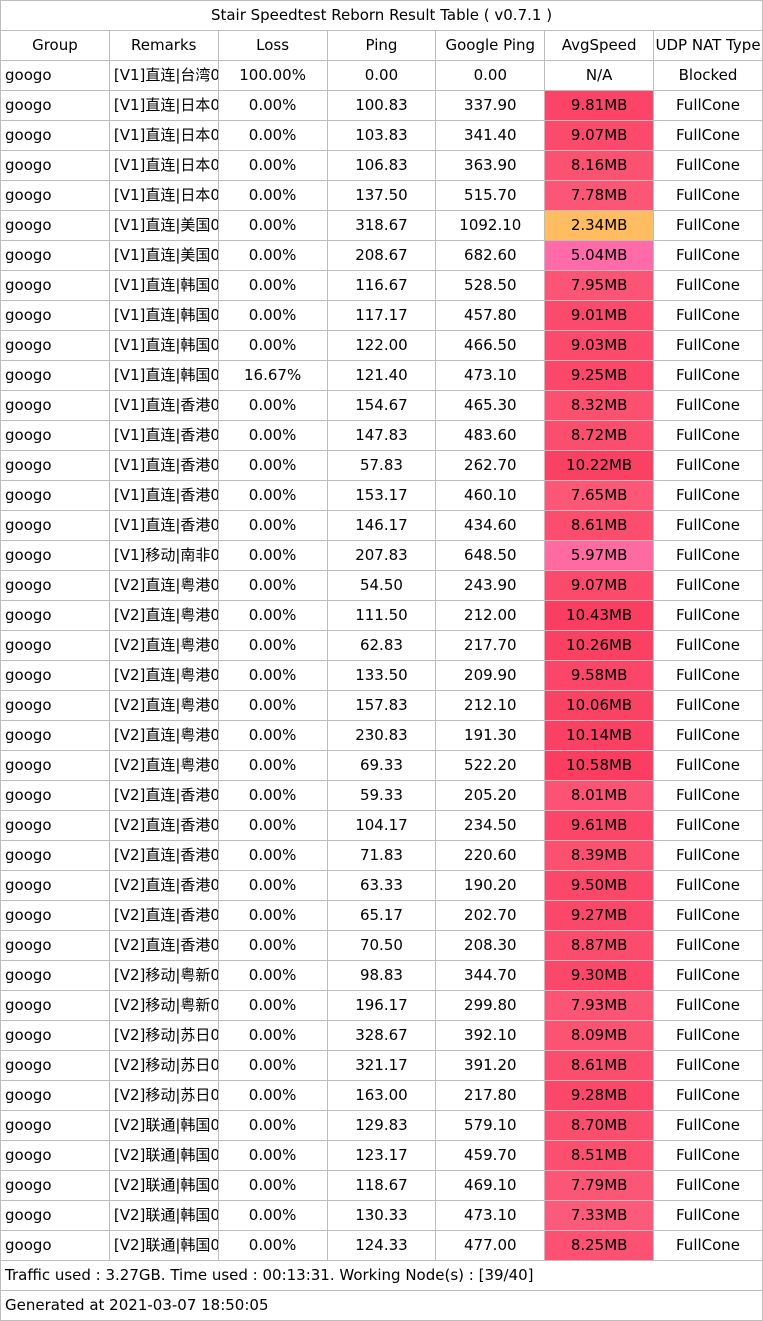  What do you see at coordinates (490, 375) in the screenshot?
I see `cell-google-ping: 473.10` at bounding box center [490, 375].